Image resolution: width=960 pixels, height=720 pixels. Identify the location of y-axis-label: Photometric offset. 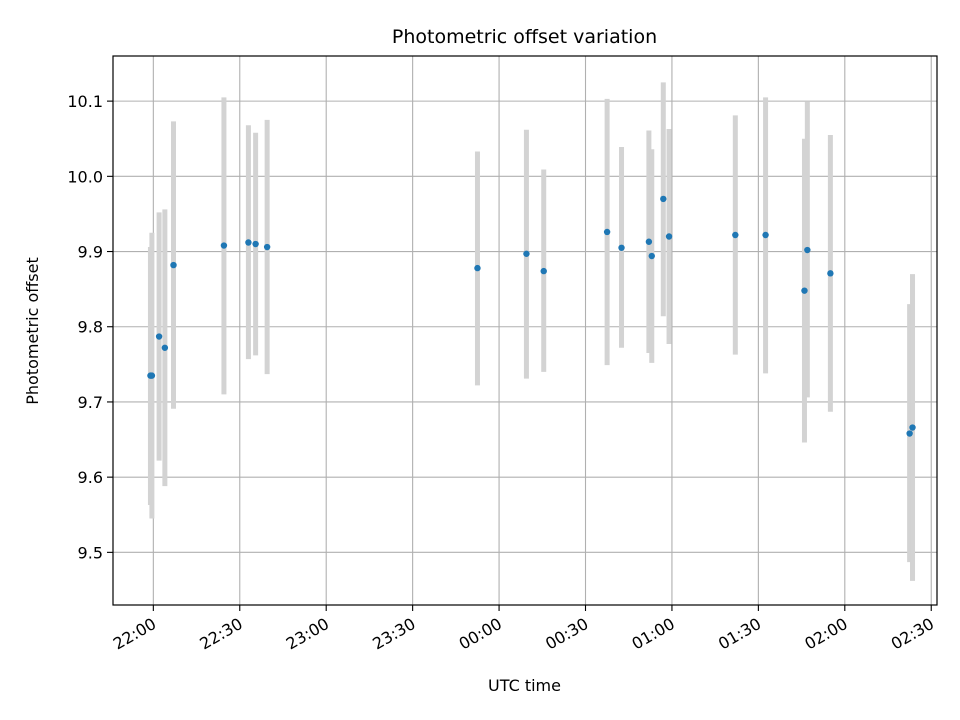
(32, 331).